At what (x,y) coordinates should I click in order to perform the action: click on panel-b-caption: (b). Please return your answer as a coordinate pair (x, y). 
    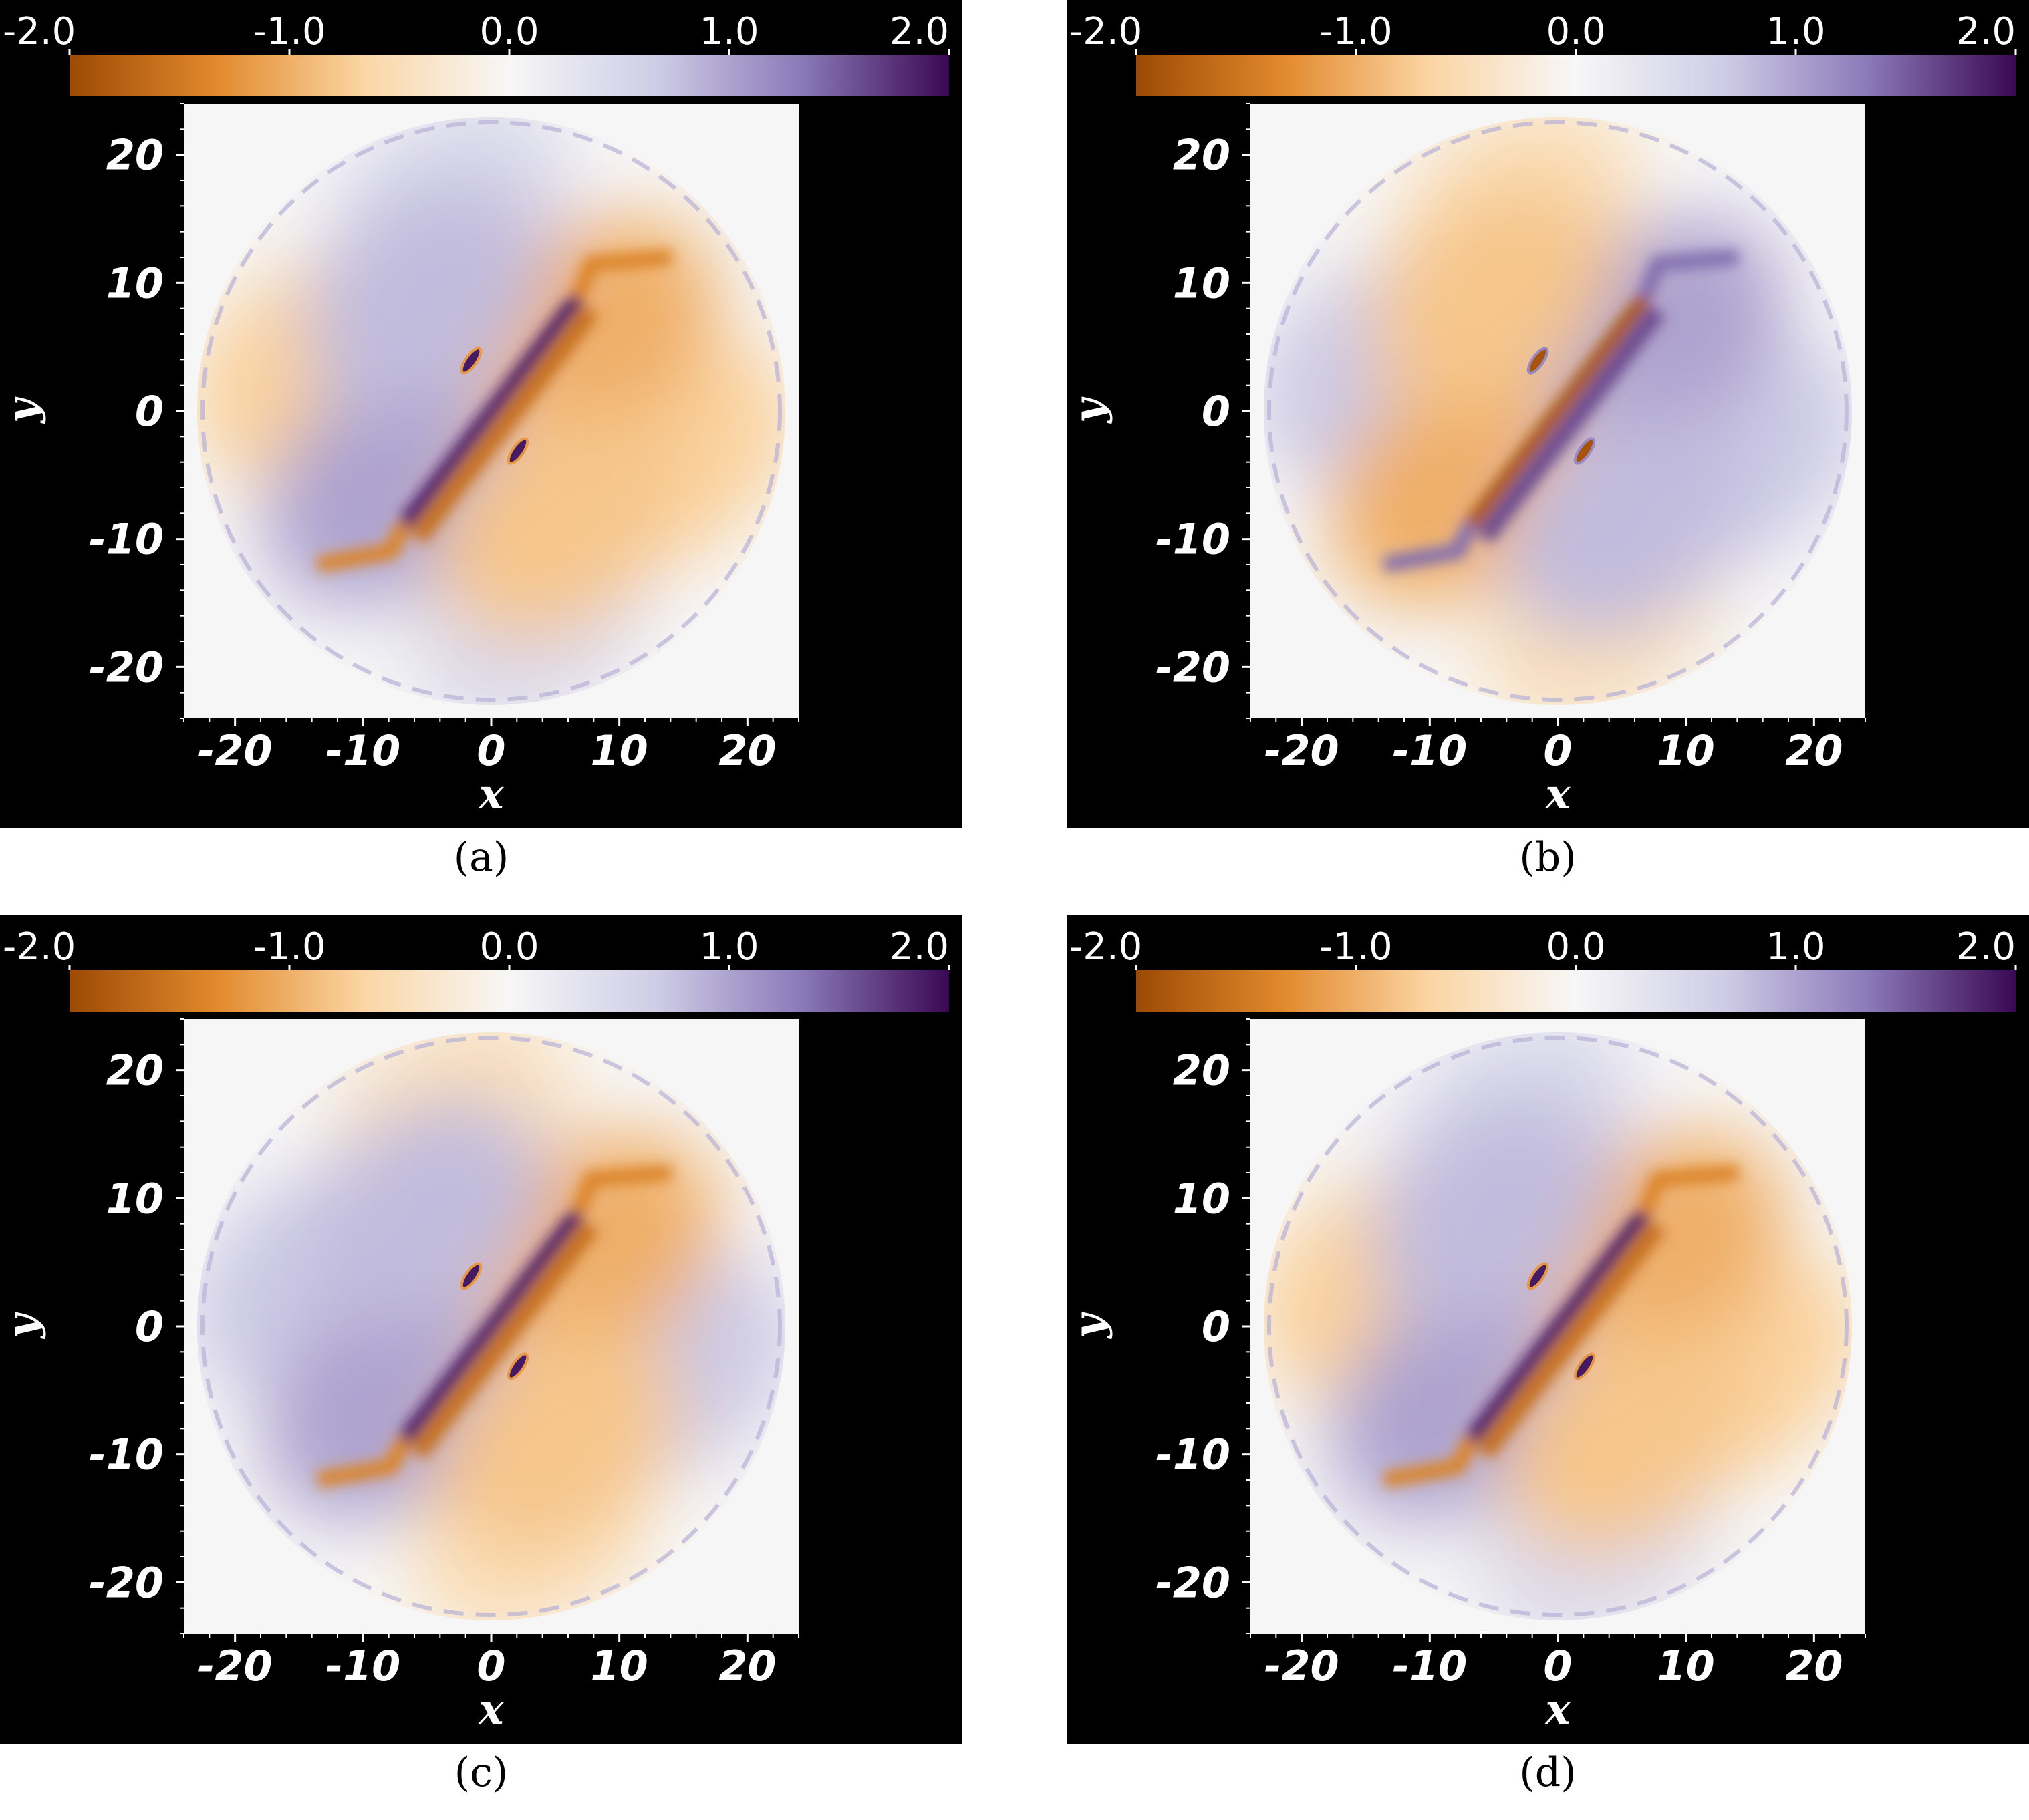
    Looking at the image, I should click on (1548, 857).